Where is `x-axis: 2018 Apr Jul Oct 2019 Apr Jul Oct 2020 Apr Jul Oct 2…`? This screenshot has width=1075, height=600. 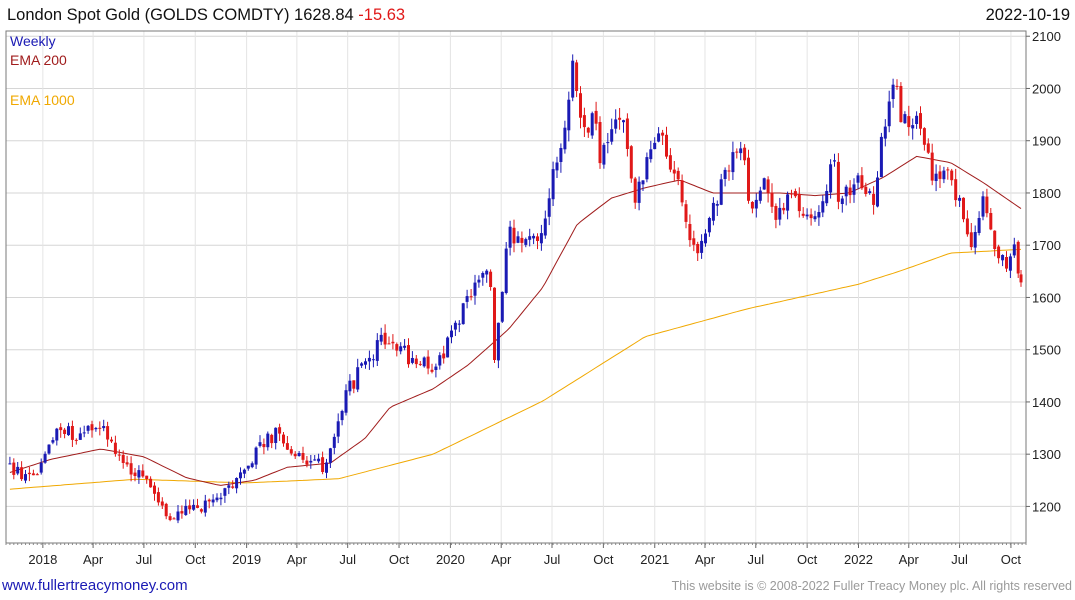
x-axis: 2018 Apr Jul Oct 2019 Apr Jul Oct 2020 Apr Jul Oct 2… is located at coordinates (516, 555).